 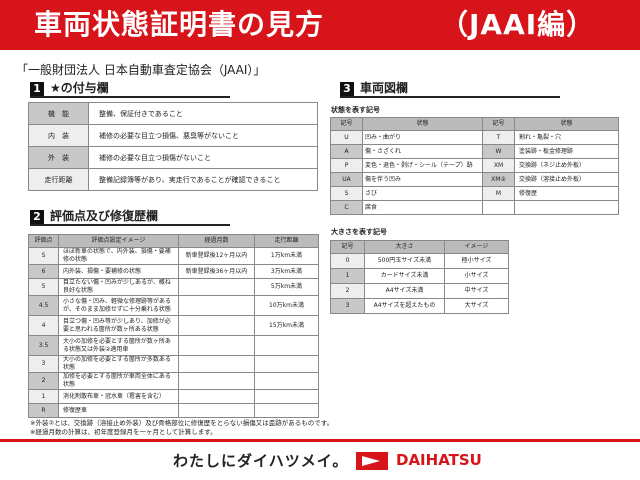 I want to click on row-text: 補修の必要な目立つ損傷、悪臭等がないこと, so click(x=203, y=135).